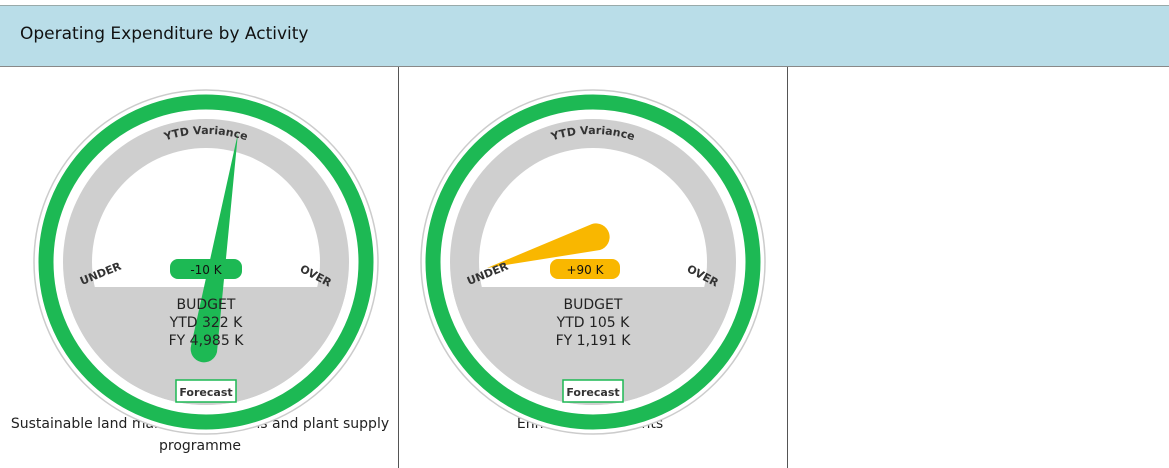  I want to click on budget-fy: FY 4,985 K, so click(207, 341).